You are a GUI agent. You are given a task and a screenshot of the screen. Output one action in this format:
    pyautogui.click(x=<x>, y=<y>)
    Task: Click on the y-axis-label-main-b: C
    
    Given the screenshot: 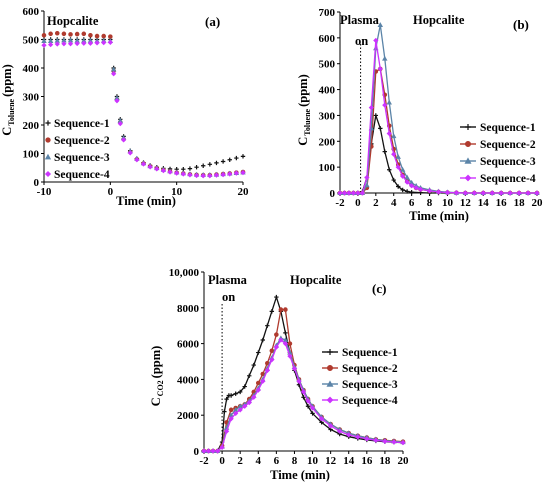 What is the action you would take?
    pyautogui.click(x=303, y=141)
    